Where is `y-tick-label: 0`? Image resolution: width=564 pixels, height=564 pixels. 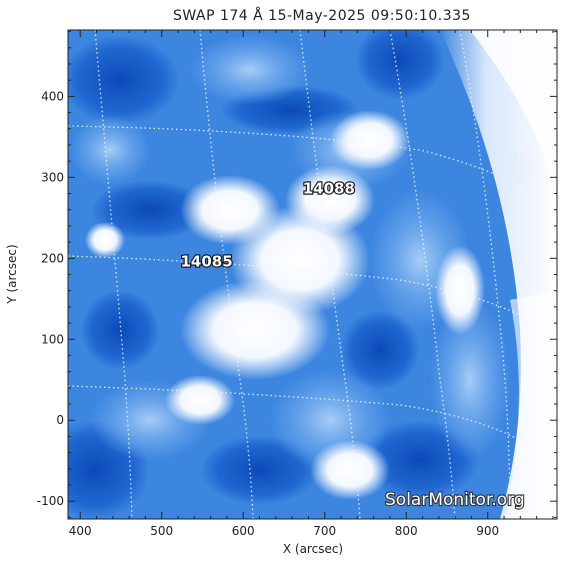
y-tick-label: 0 is located at coordinates (60, 420).